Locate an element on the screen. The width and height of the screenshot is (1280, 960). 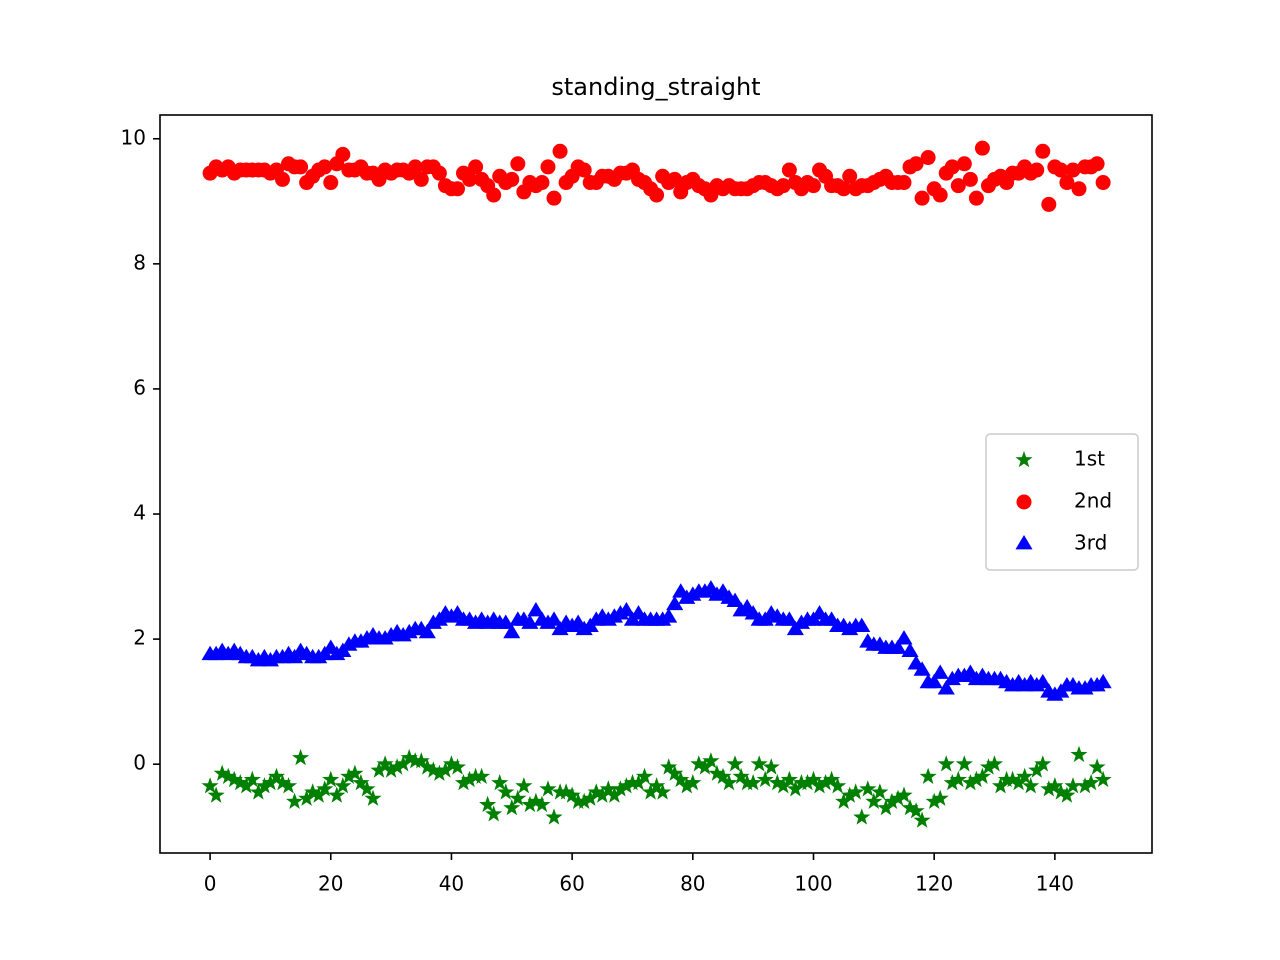
legend-label: 1st is located at coordinates (1089, 459).